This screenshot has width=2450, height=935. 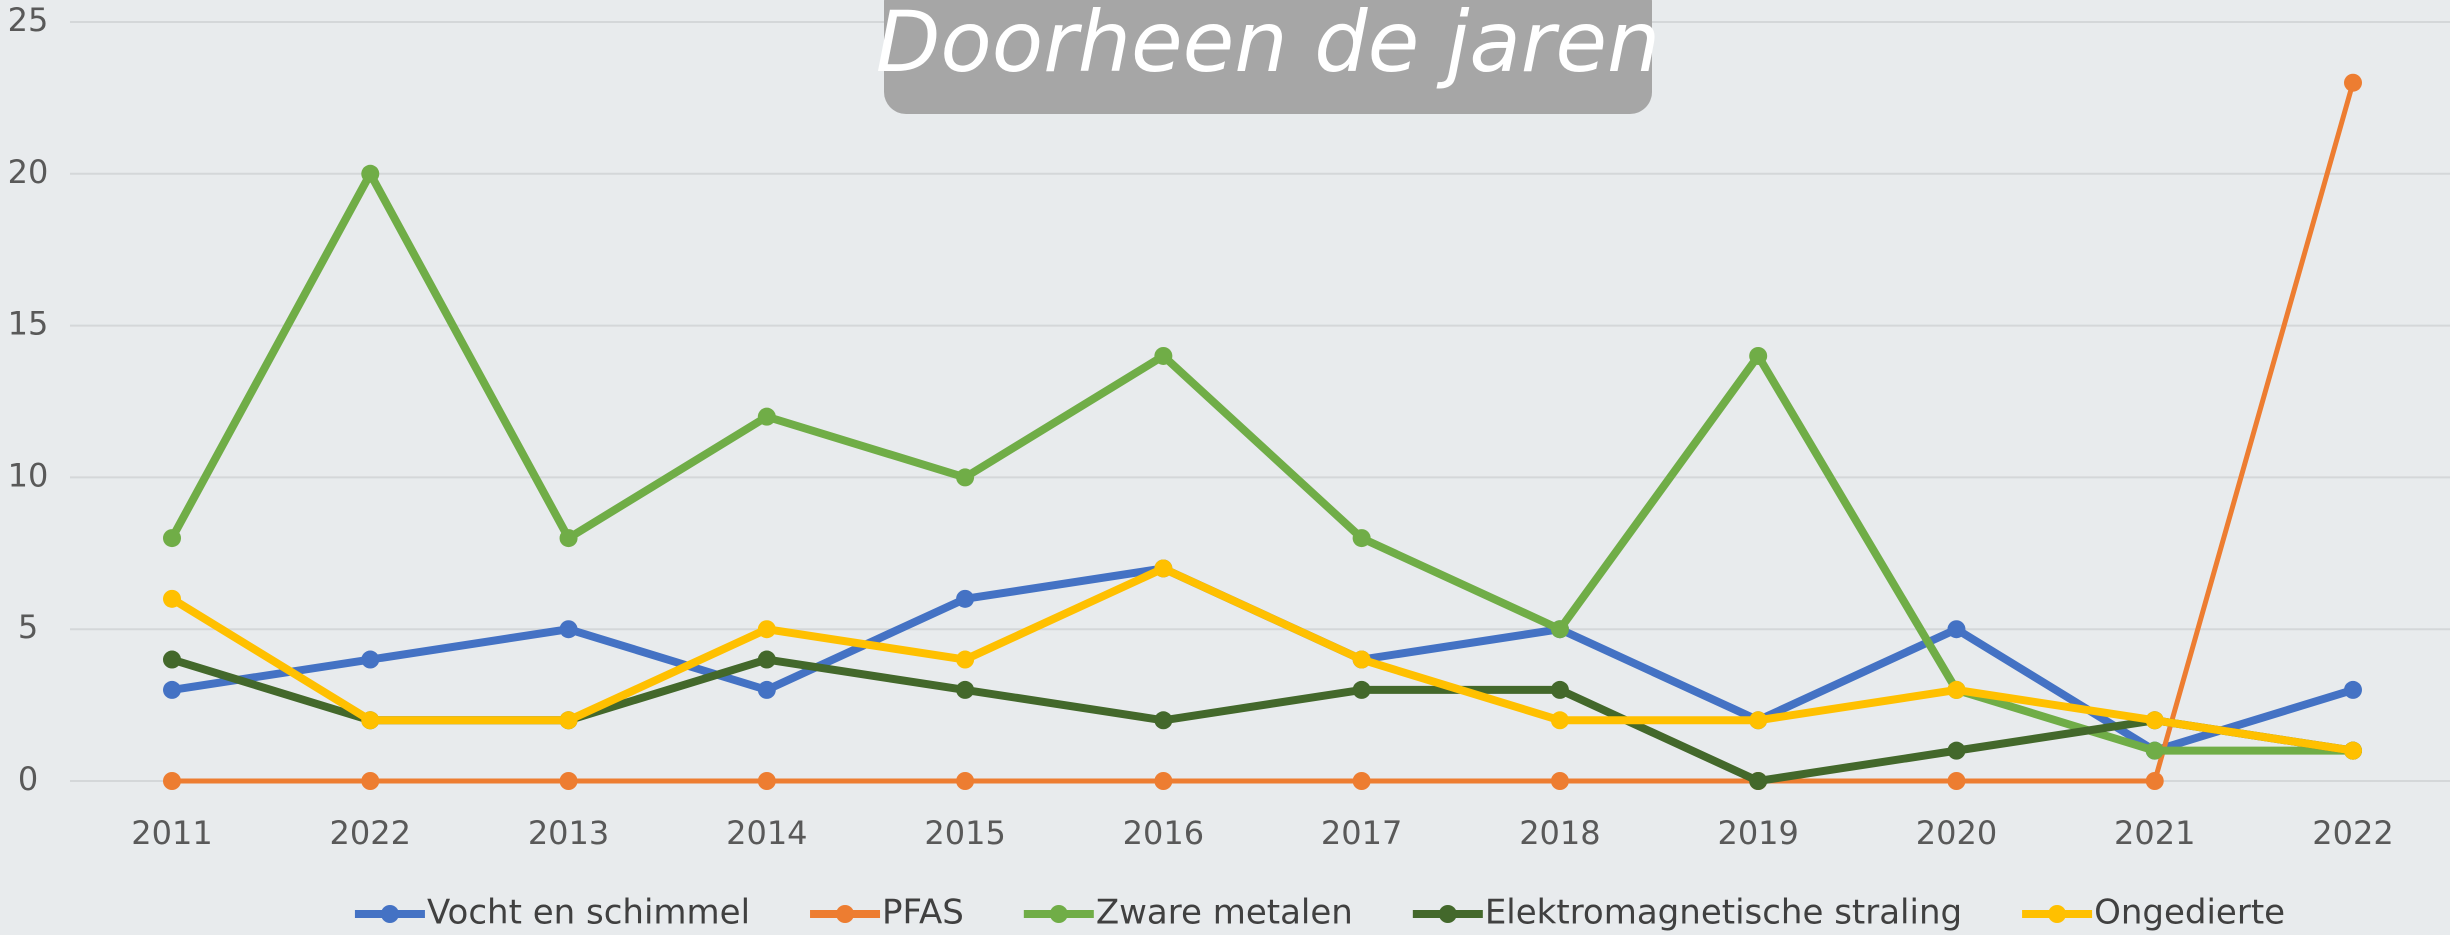 I want to click on legend-item: Zware metalen, so click(x=1188, y=913).